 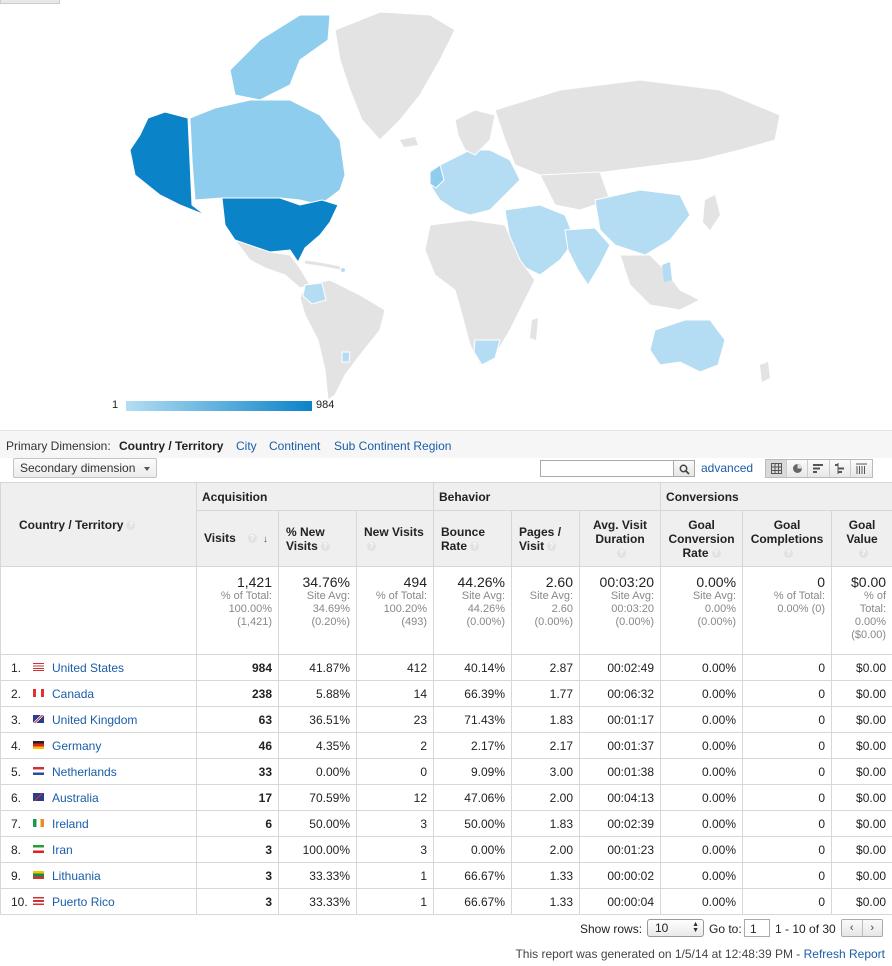 I want to click on show-rows-label: Show rows:, so click(x=611, y=929).